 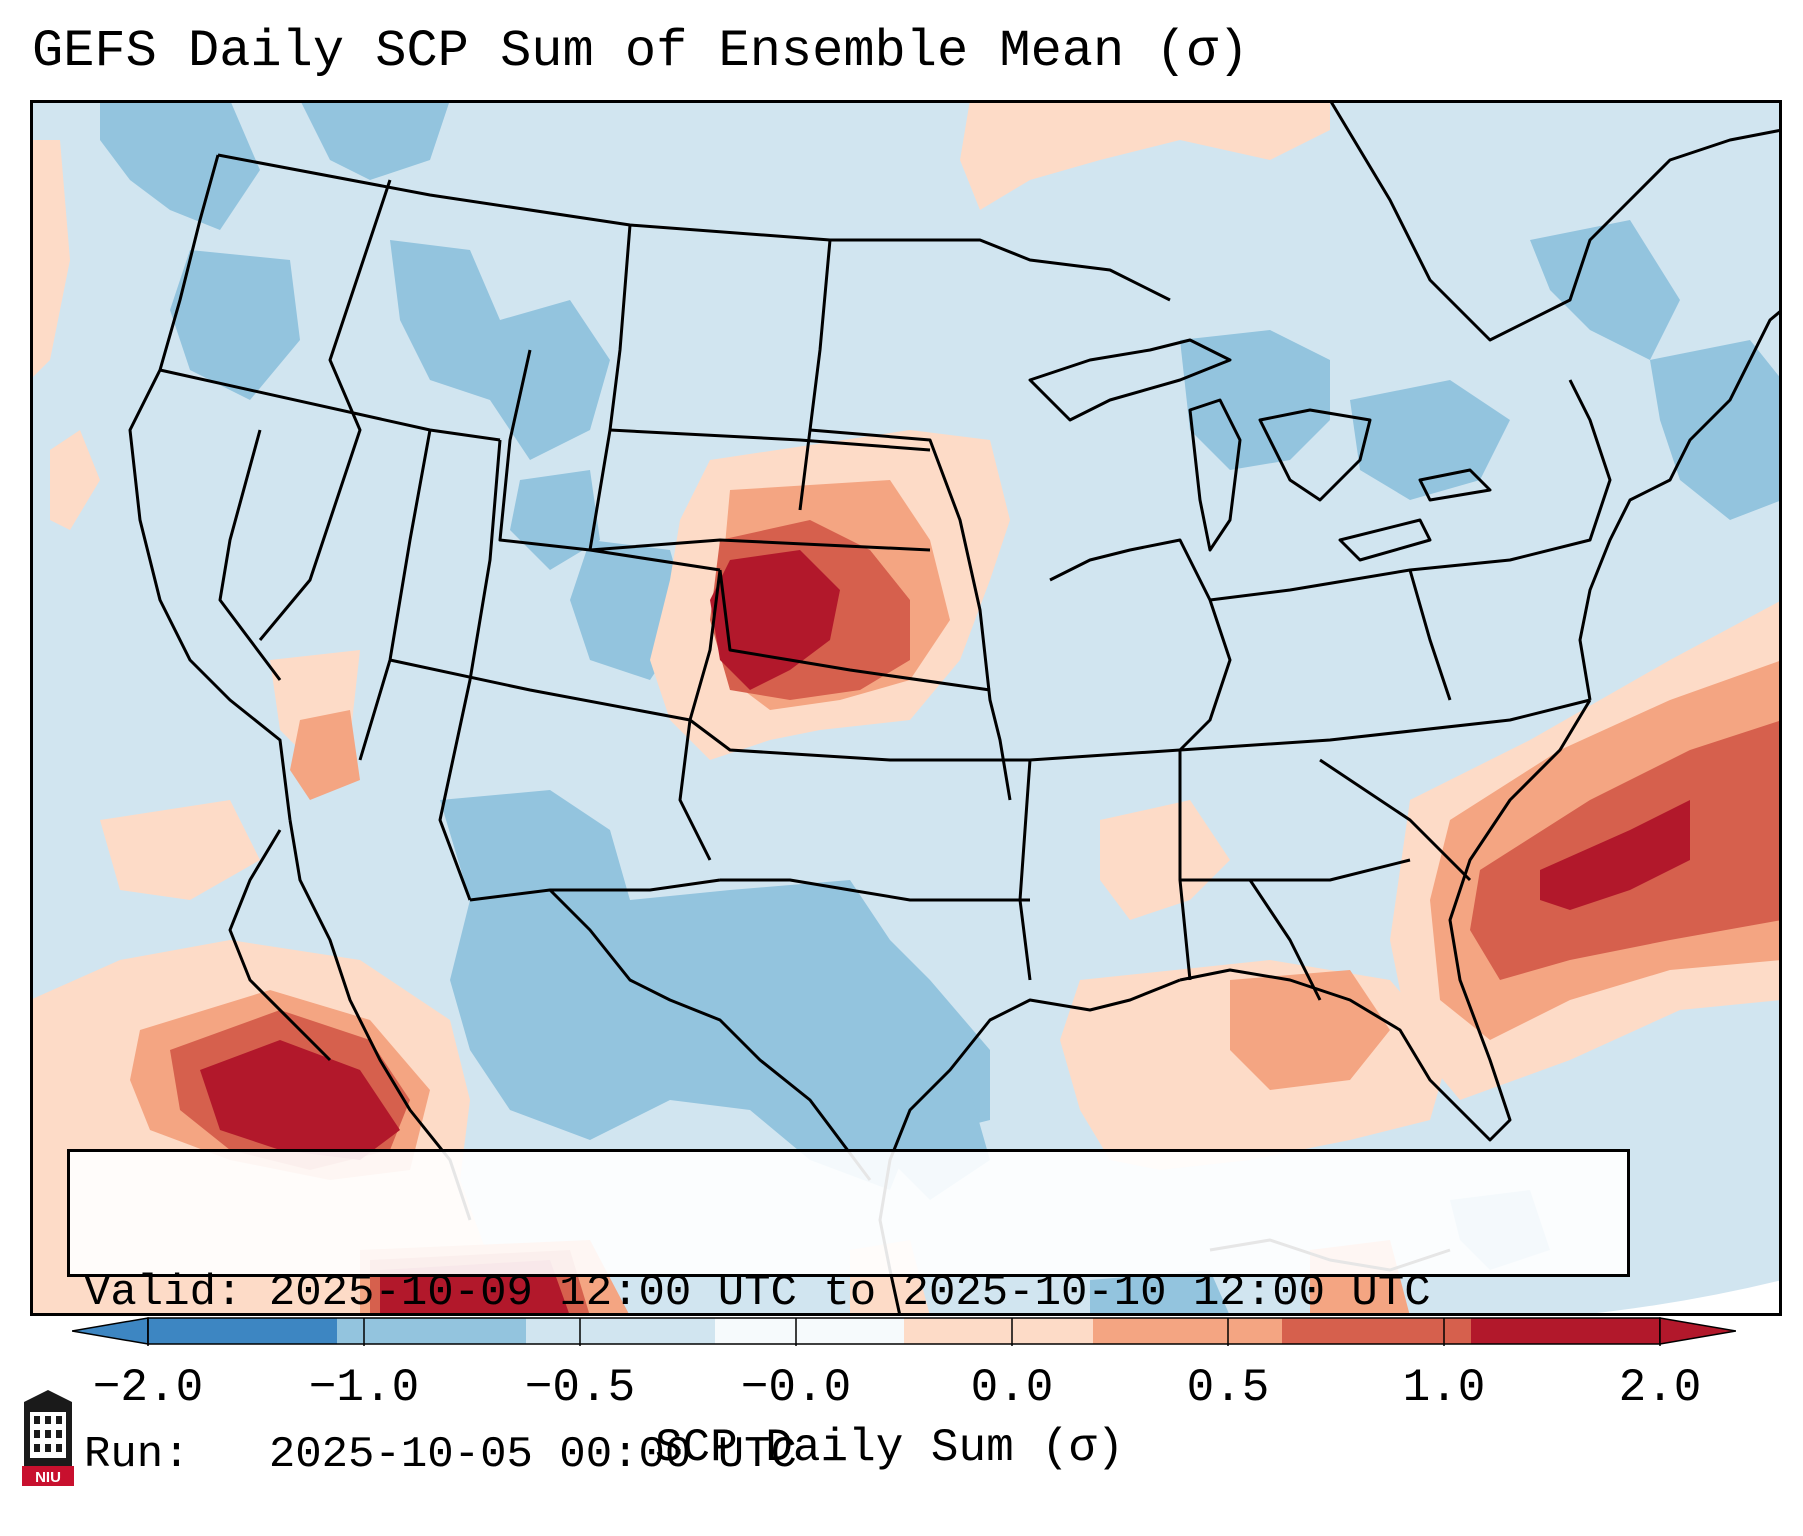 What do you see at coordinates (889, 1448) in the screenshot?
I see `colorbar-label: SCP Daily Sum (σ)` at bounding box center [889, 1448].